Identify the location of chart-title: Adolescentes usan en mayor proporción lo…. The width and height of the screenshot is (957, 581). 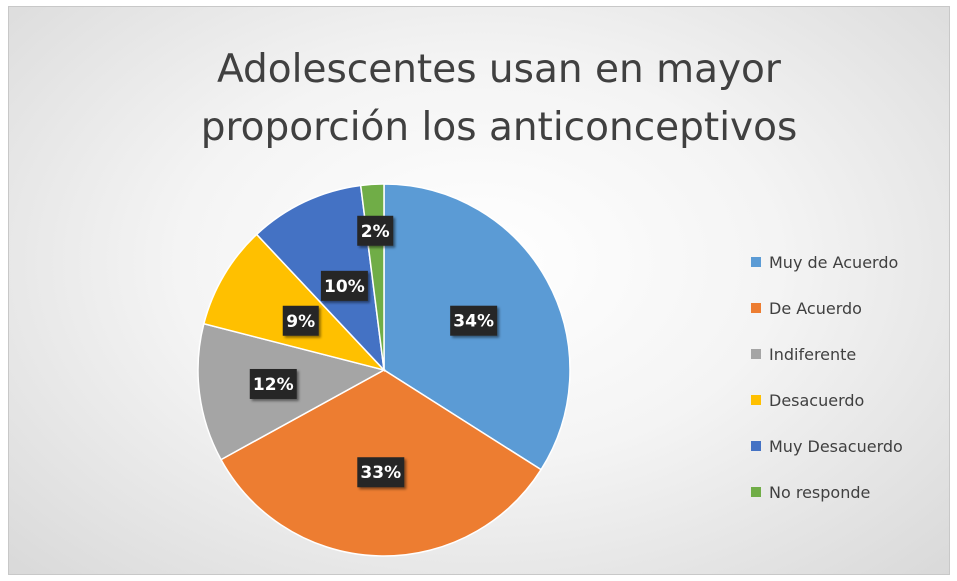
(499, 98).